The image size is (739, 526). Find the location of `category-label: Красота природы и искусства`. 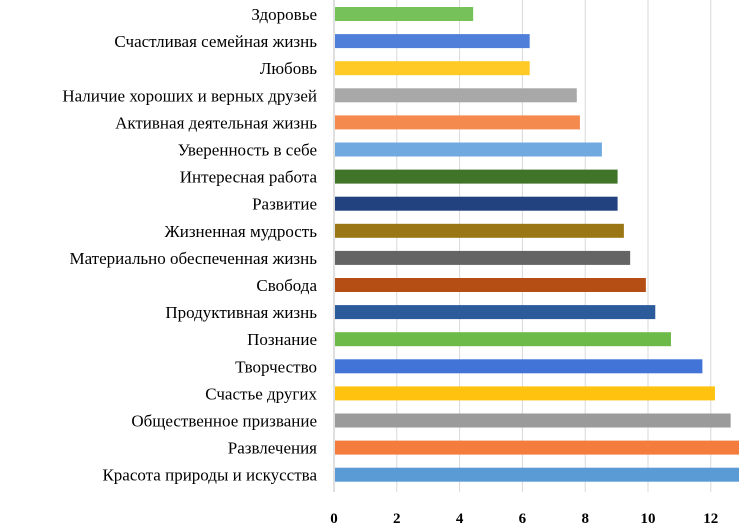

category-label: Красота природы и искусства is located at coordinates (209, 475).